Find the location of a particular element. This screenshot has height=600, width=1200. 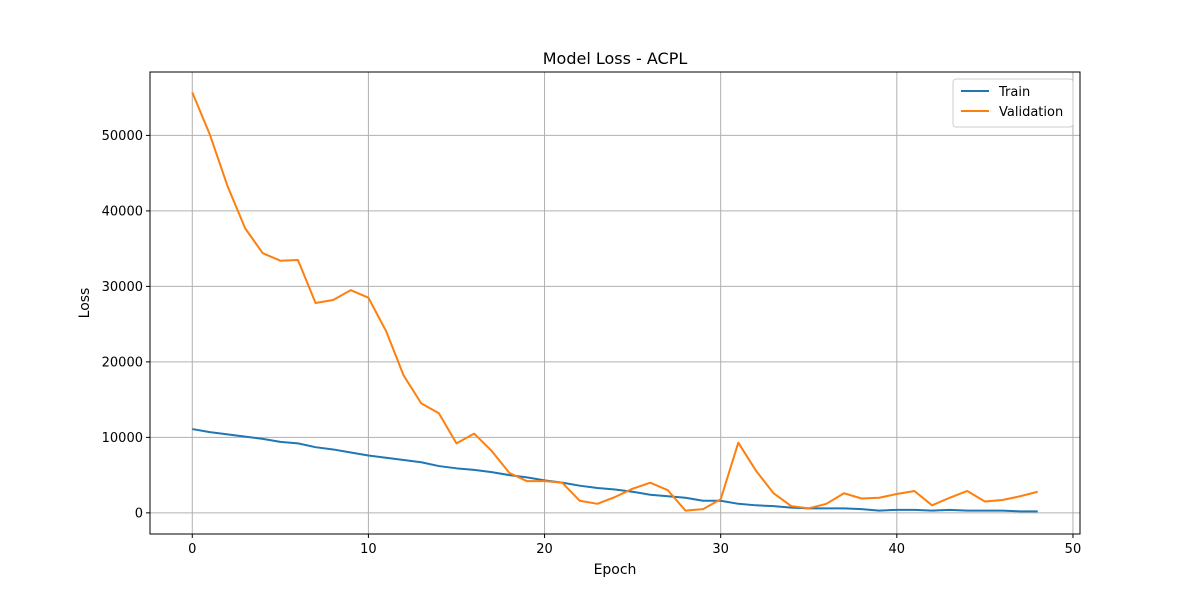

x-tick-label: 0 is located at coordinates (192, 549).